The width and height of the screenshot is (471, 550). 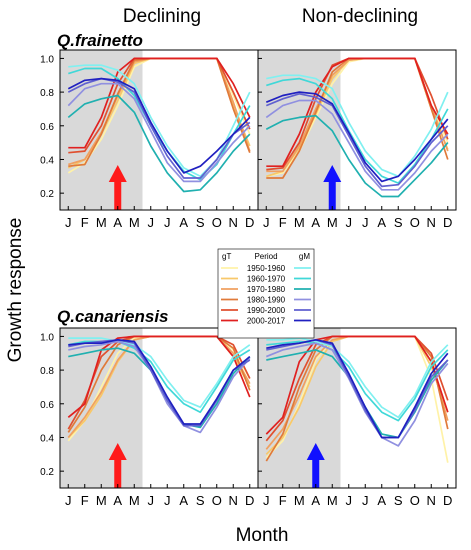 What do you see at coordinates (47, 337) in the screenshot?
I see `y-tick-label: 1.0` at bounding box center [47, 337].